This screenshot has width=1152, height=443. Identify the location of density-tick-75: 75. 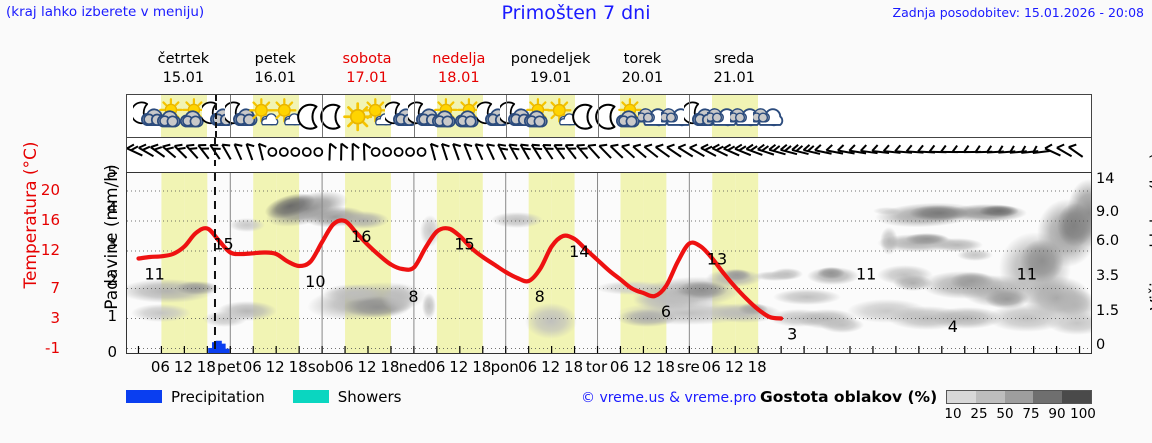
(1031, 414).